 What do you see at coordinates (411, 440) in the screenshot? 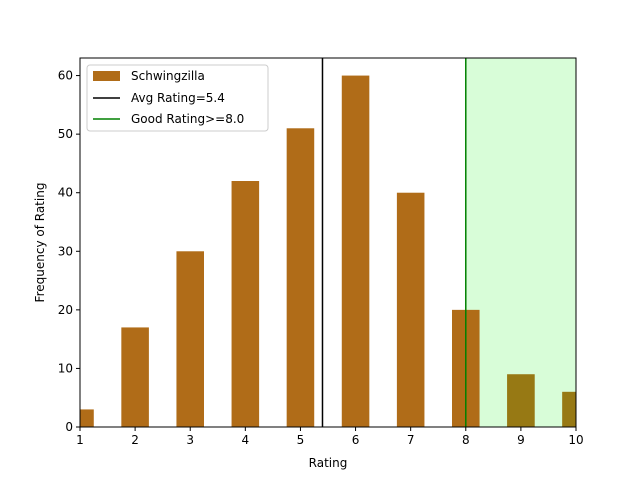
I see `x-tick-label-7: 7` at bounding box center [411, 440].